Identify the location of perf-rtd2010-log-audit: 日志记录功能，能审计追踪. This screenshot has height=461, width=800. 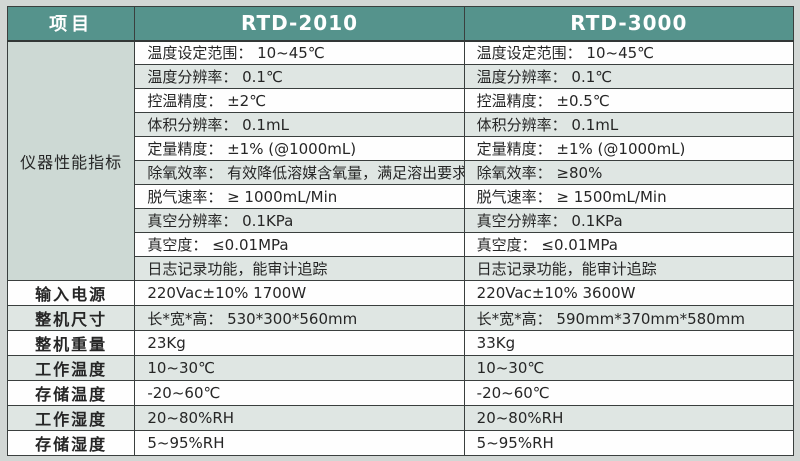
(299, 268).